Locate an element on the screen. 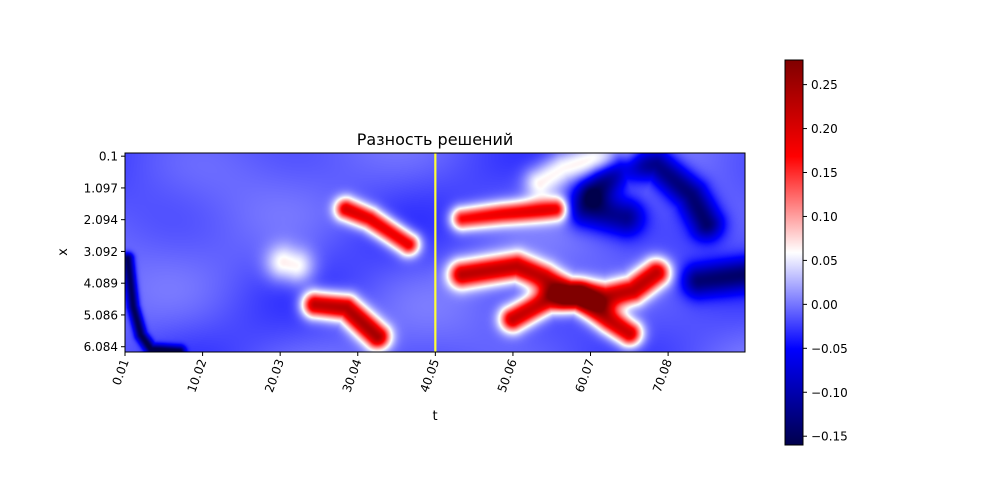  colorbar: 0.25 0.20 0.15 0.10 0.05 0.00 −0.05 −0.10 −0.15 is located at coordinates (816, 252).